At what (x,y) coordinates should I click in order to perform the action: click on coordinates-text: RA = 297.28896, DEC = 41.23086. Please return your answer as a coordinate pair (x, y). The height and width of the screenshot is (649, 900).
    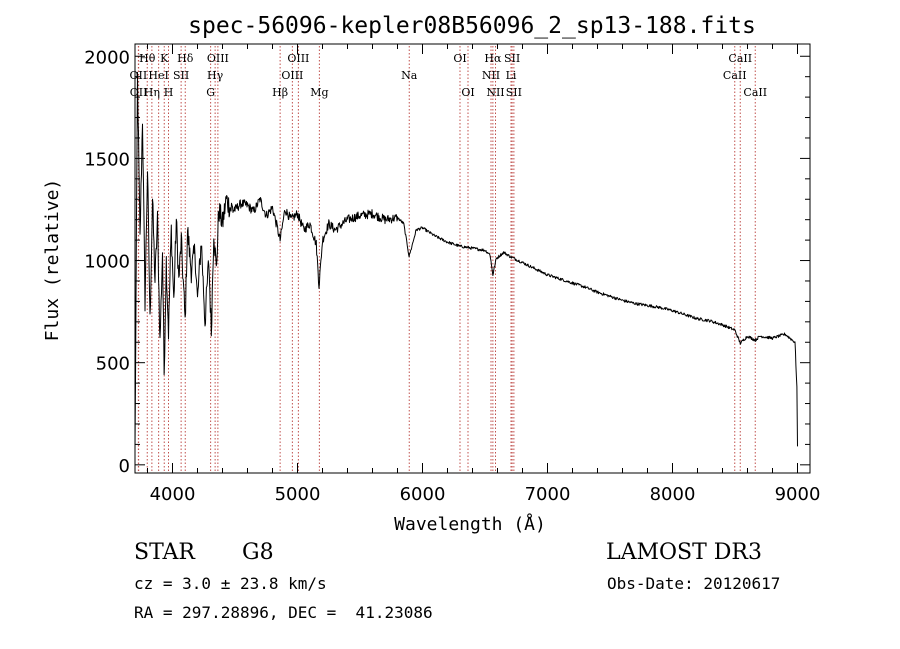
    Looking at the image, I should click on (283, 612).